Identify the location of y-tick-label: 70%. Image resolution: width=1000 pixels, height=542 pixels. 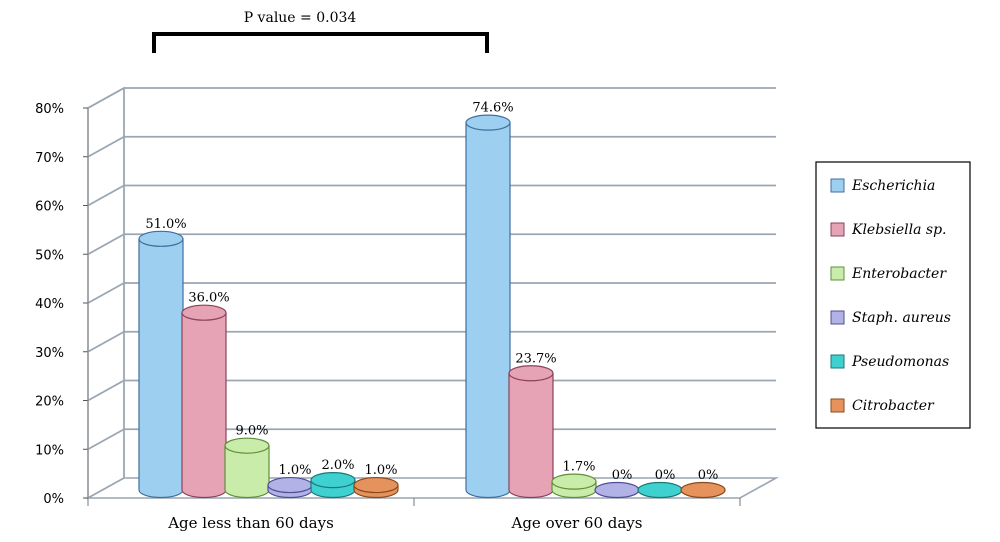
(49, 158).